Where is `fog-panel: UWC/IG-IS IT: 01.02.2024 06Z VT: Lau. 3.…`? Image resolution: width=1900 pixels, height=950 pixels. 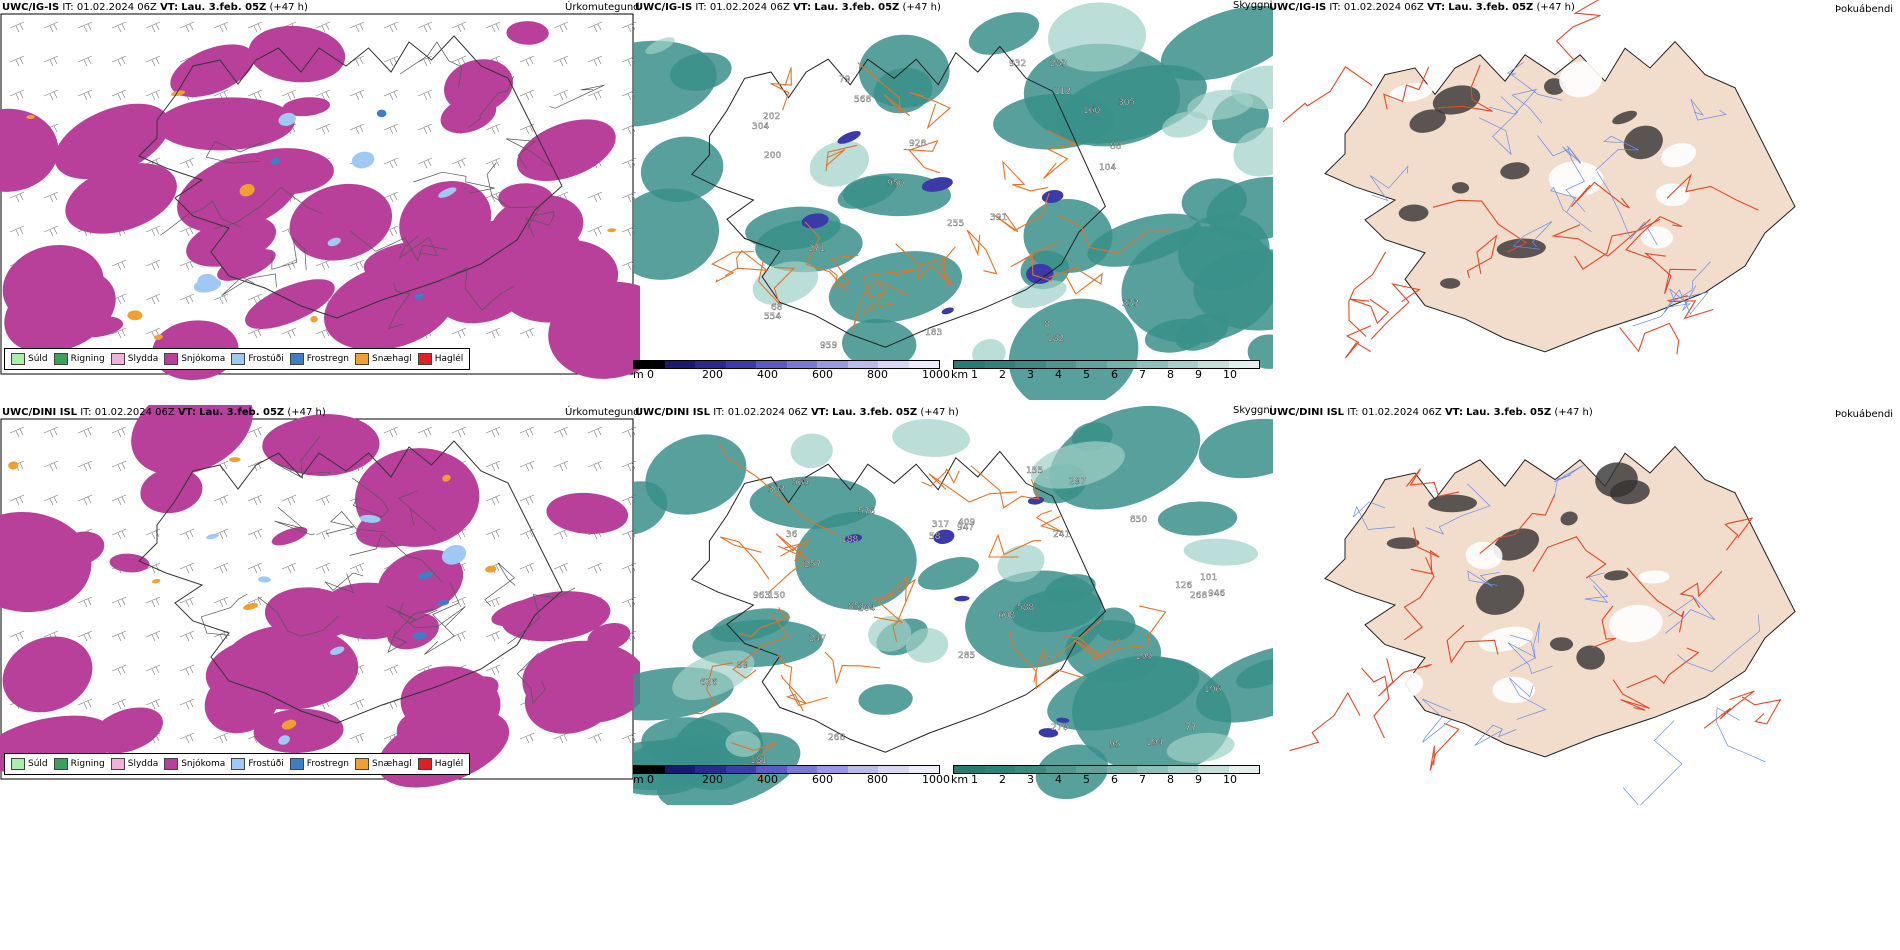 fog-panel: UWC/IG-IS IT: 01.02.2024 06Z VT: Lau. 3.… is located at coordinates (1582, 200).